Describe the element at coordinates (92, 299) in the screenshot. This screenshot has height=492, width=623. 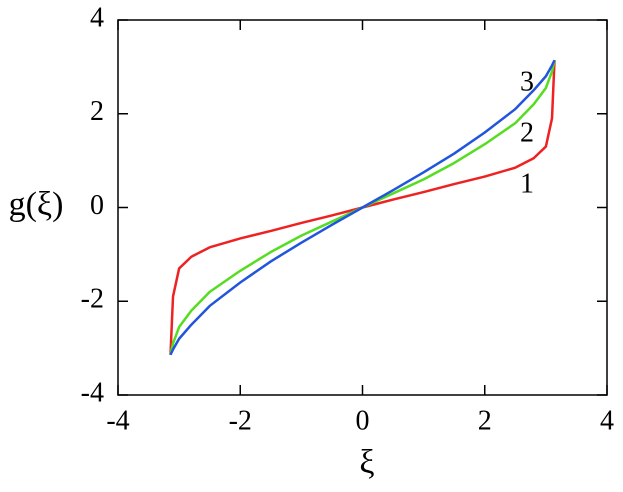
I see `y-tick-label: -2` at that location.